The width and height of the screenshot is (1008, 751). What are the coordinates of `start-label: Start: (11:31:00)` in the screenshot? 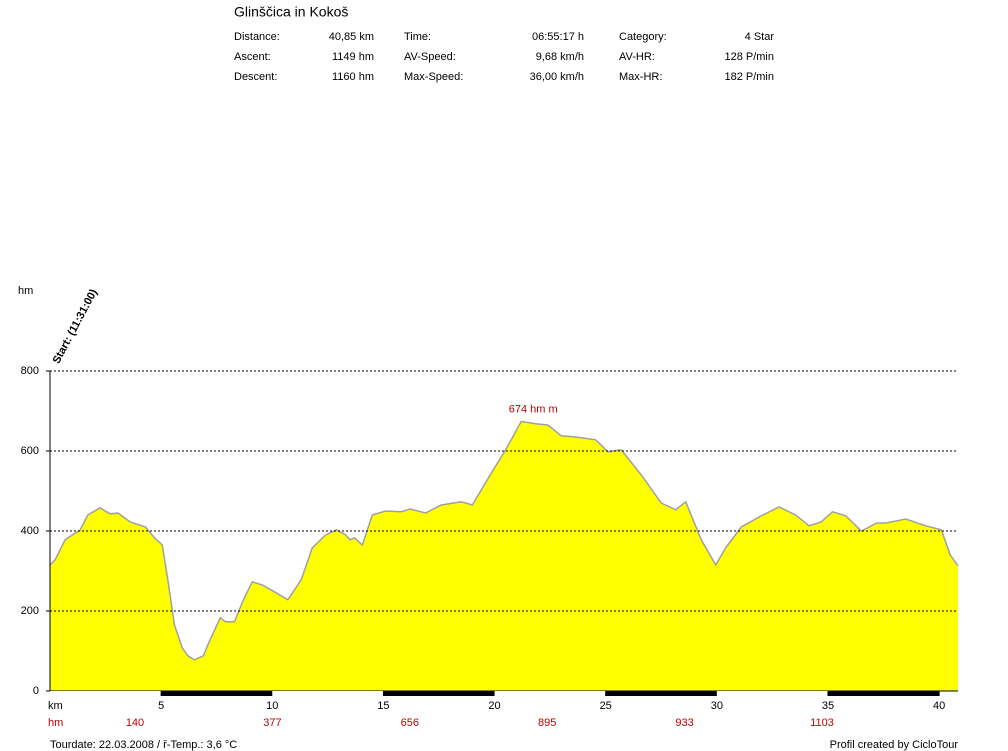 It's located at (76, 326).